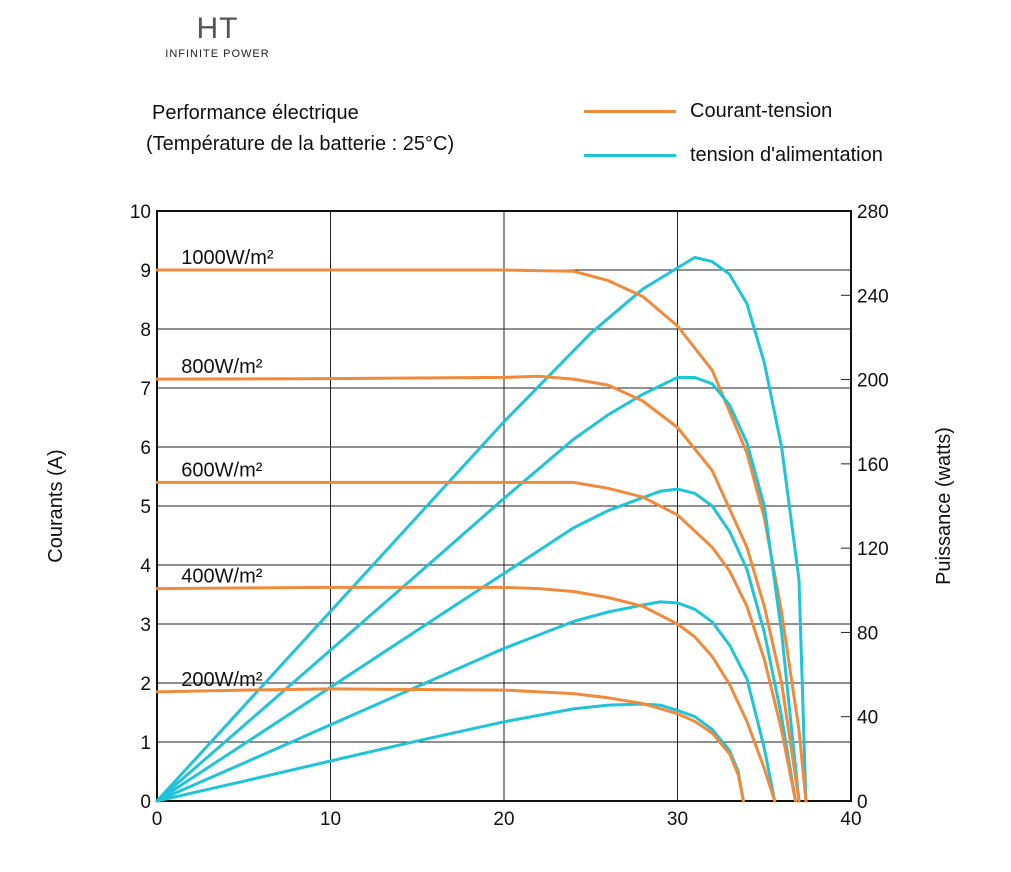  I want to click on legend-swatch-current, so click(630, 111).